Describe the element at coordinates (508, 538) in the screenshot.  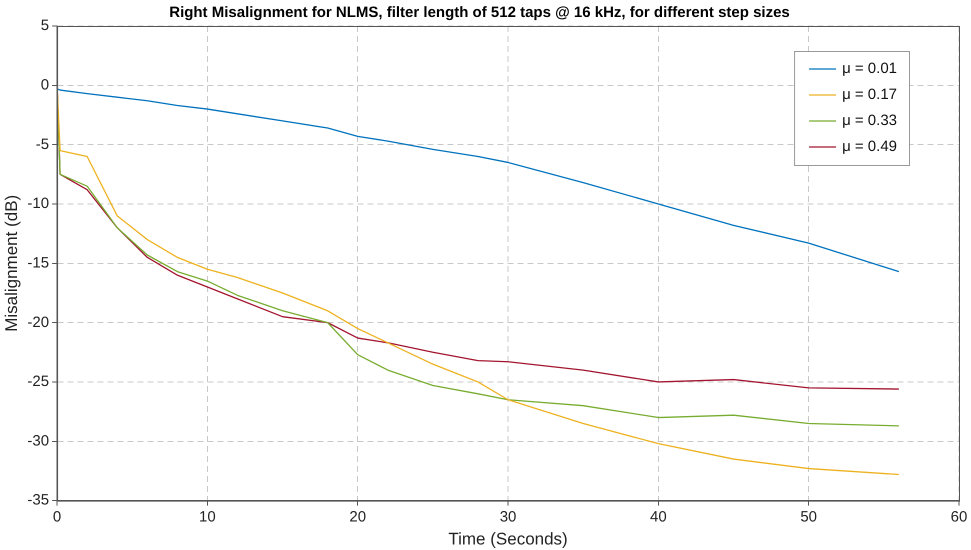
I see `x-axis-title: Time (Seconds)` at that location.